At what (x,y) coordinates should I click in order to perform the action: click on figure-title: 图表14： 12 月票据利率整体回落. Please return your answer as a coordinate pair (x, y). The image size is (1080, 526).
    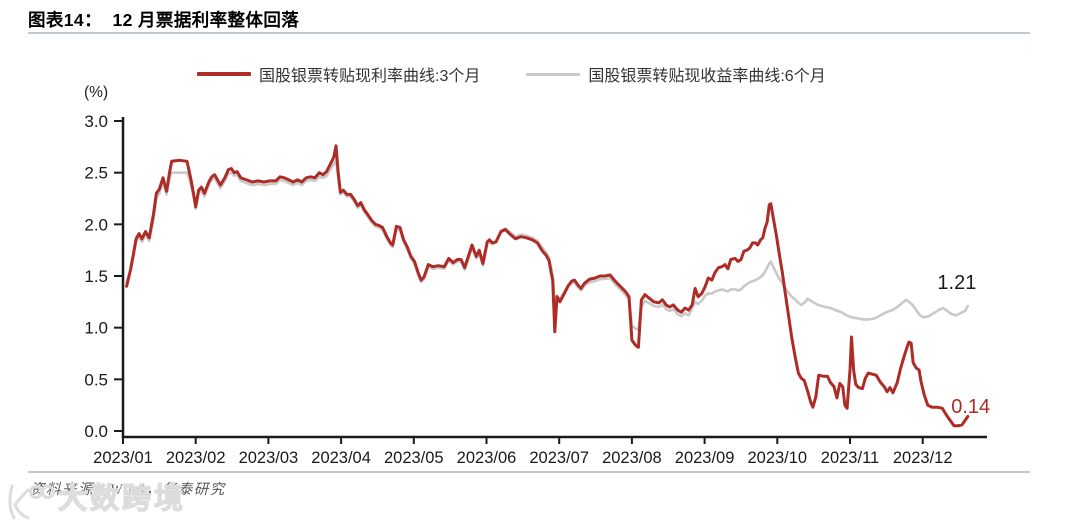
    Looking at the image, I should click on (164, 20).